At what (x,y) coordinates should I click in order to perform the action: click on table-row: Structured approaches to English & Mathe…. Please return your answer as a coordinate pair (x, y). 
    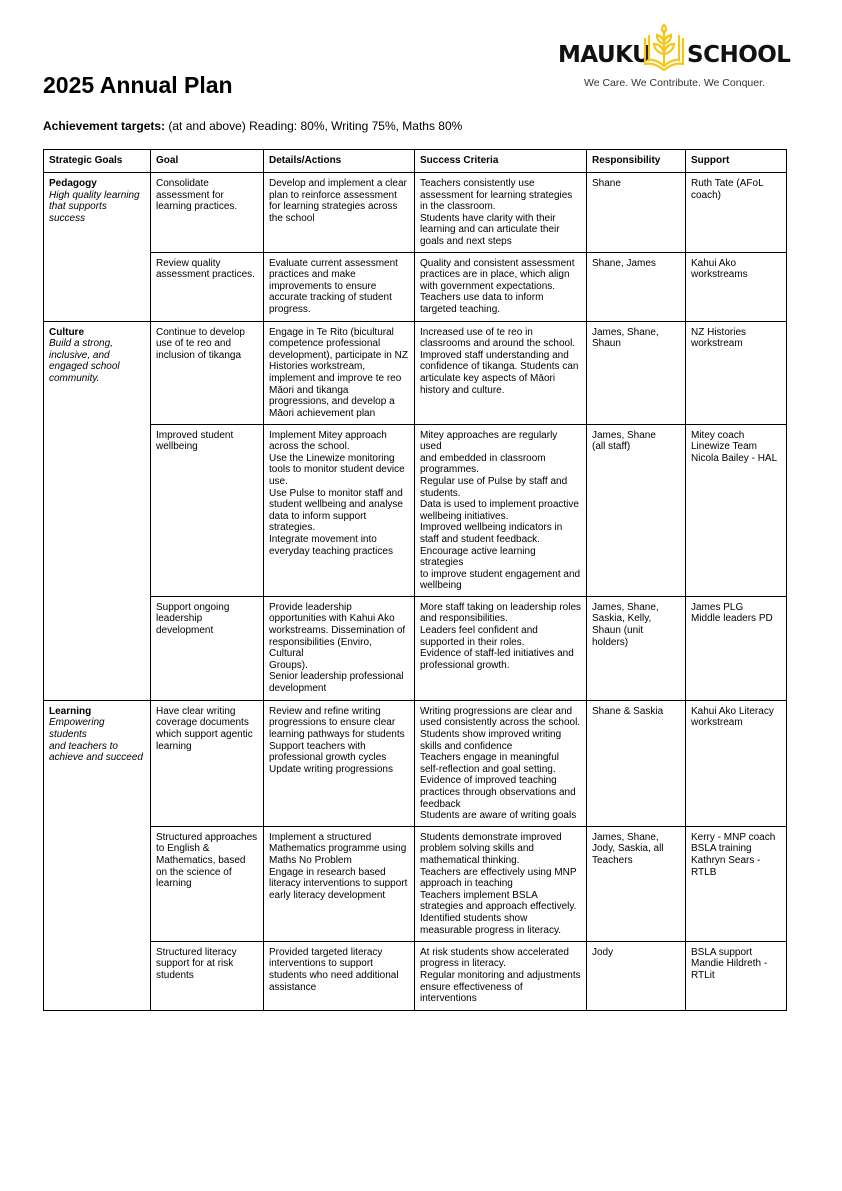
    Looking at the image, I should click on (415, 883).